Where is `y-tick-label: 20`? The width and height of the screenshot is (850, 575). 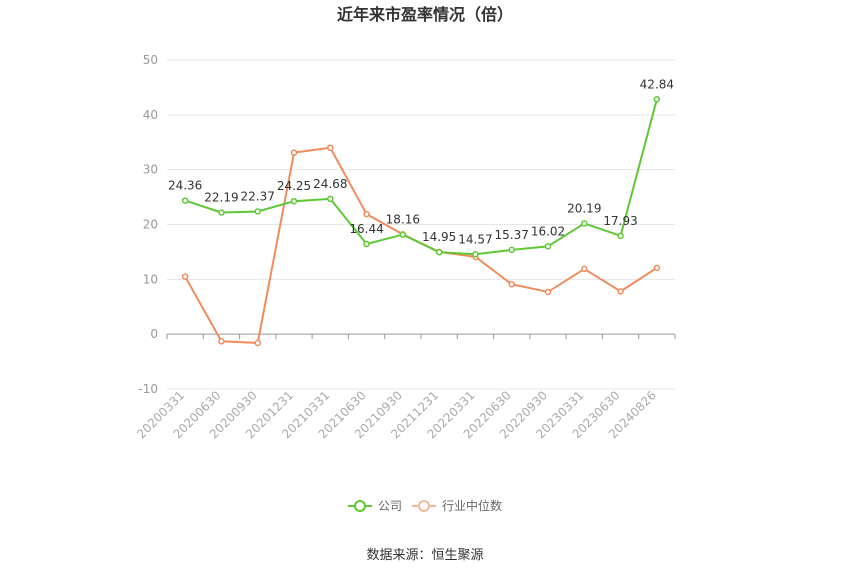
y-tick-label: 20 is located at coordinates (150, 225).